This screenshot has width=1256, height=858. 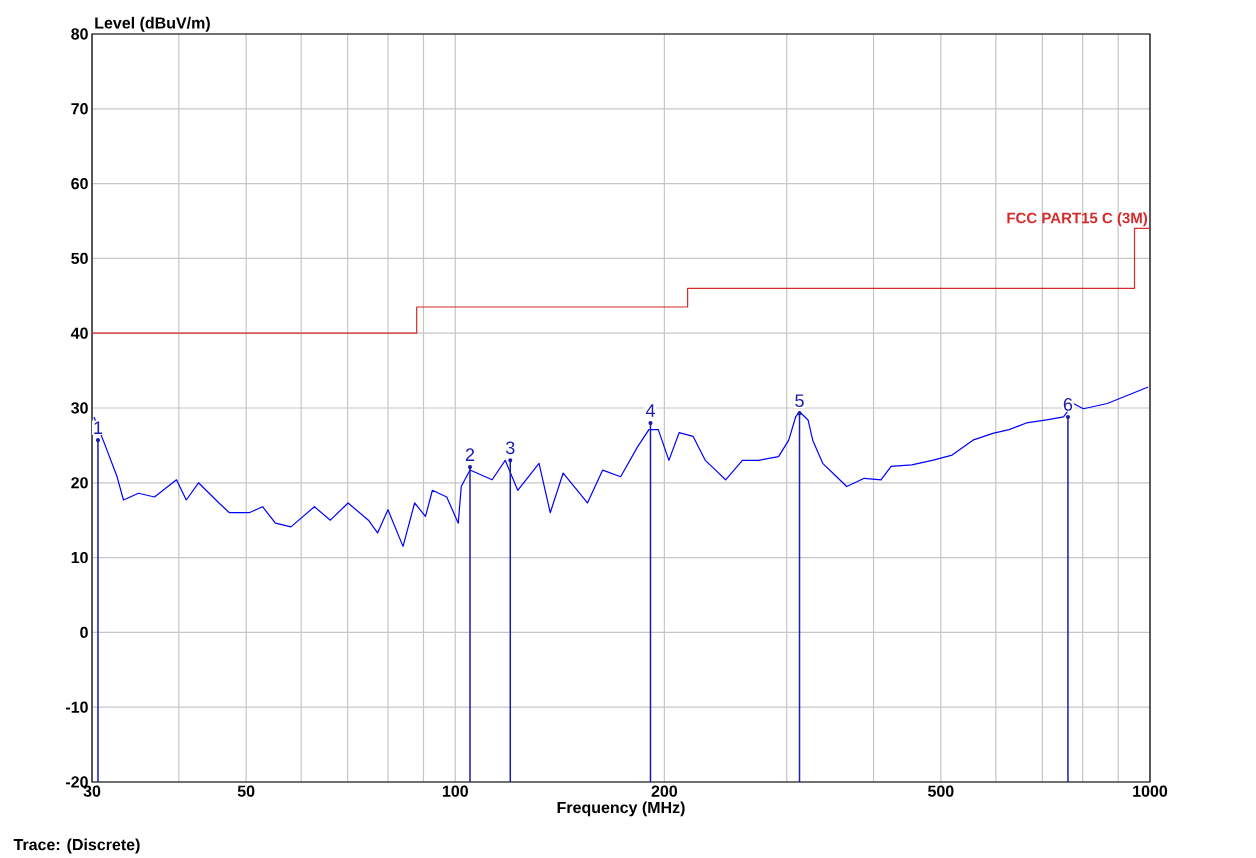 What do you see at coordinates (79, 557) in the screenshot?
I see `y-tick-label: 10` at bounding box center [79, 557].